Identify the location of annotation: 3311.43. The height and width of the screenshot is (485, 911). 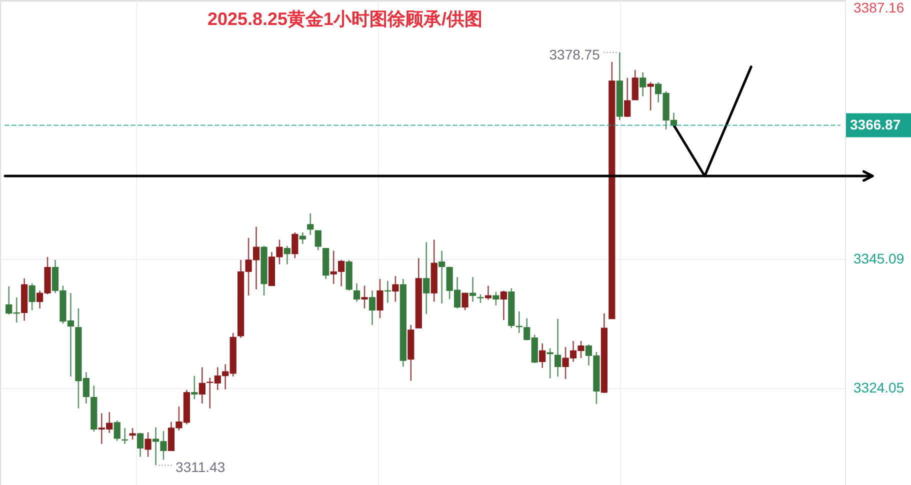
(201, 467).